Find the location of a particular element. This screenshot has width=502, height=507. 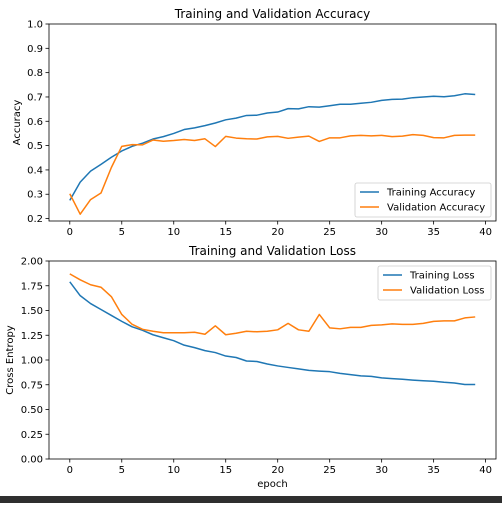

legend-label: Training Loss is located at coordinates (442, 276).